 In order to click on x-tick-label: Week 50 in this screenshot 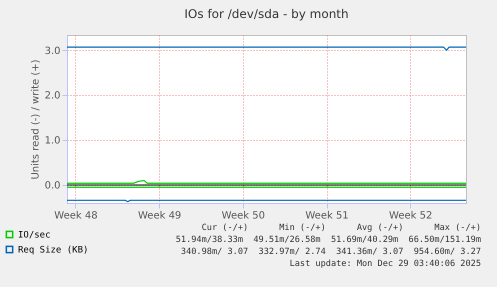, I will do `click(243, 216)`.